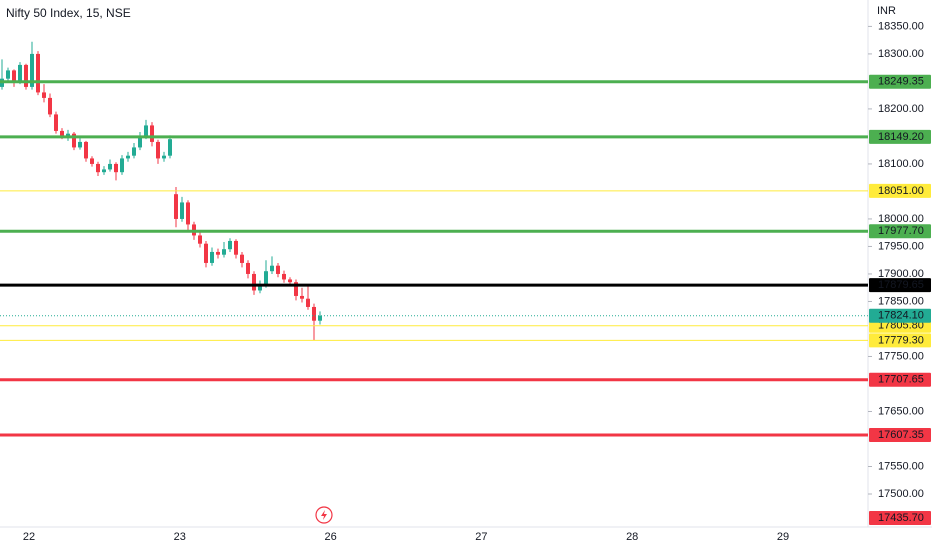 This screenshot has height=550, width=932. What do you see at coordinates (901, 219) in the screenshot?
I see `y-tick-label: 18000.00` at bounding box center [901, 219].